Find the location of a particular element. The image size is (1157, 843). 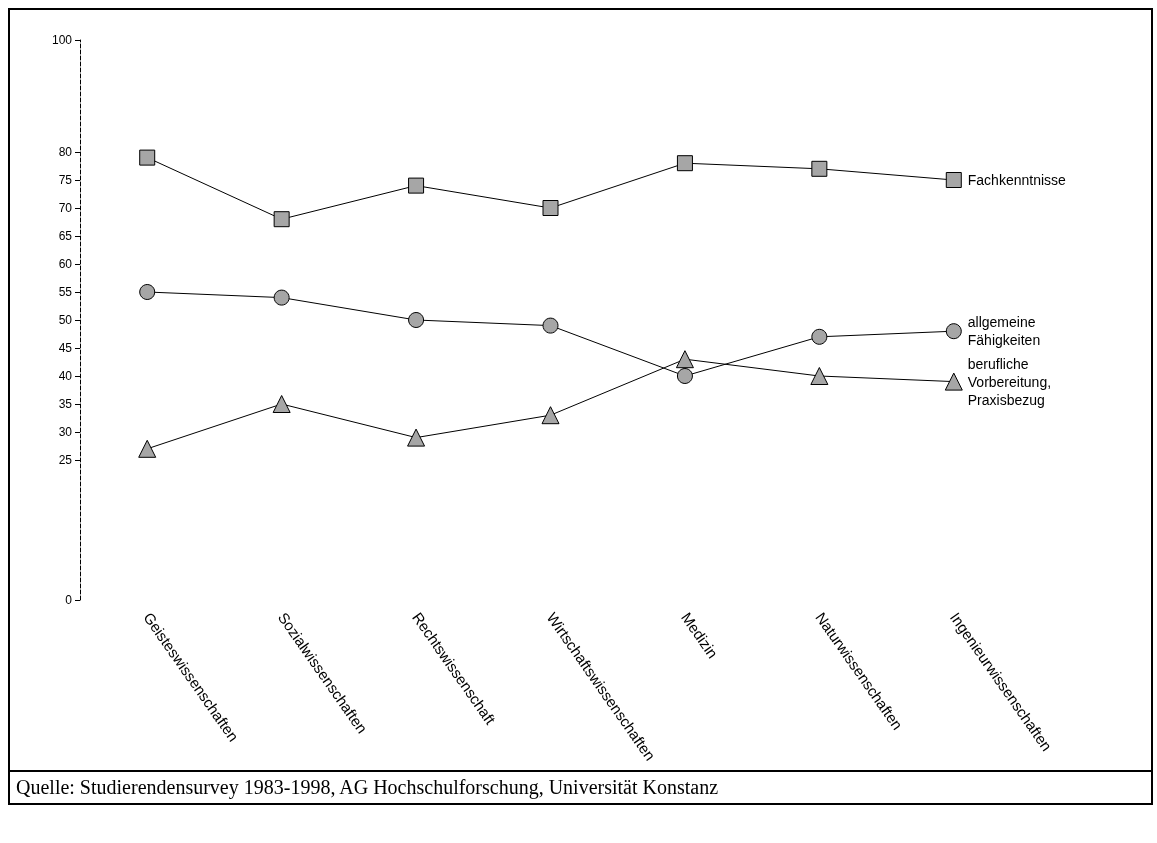

y-tick-label: 40 is located at coordinates (65, 376).